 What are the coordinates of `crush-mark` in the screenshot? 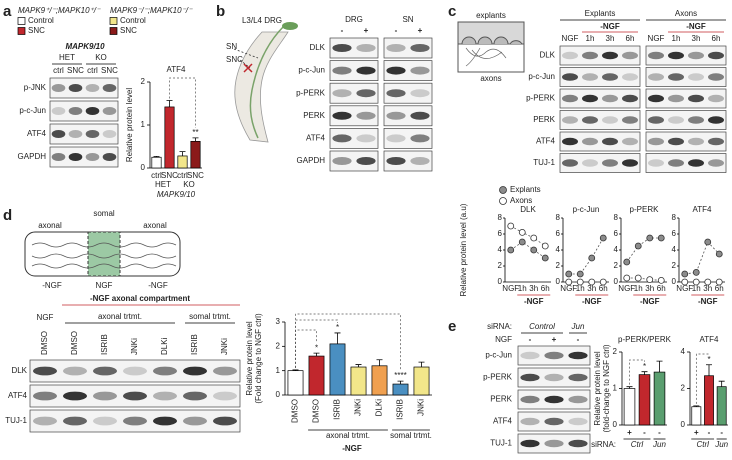 It's located at (248, 68).